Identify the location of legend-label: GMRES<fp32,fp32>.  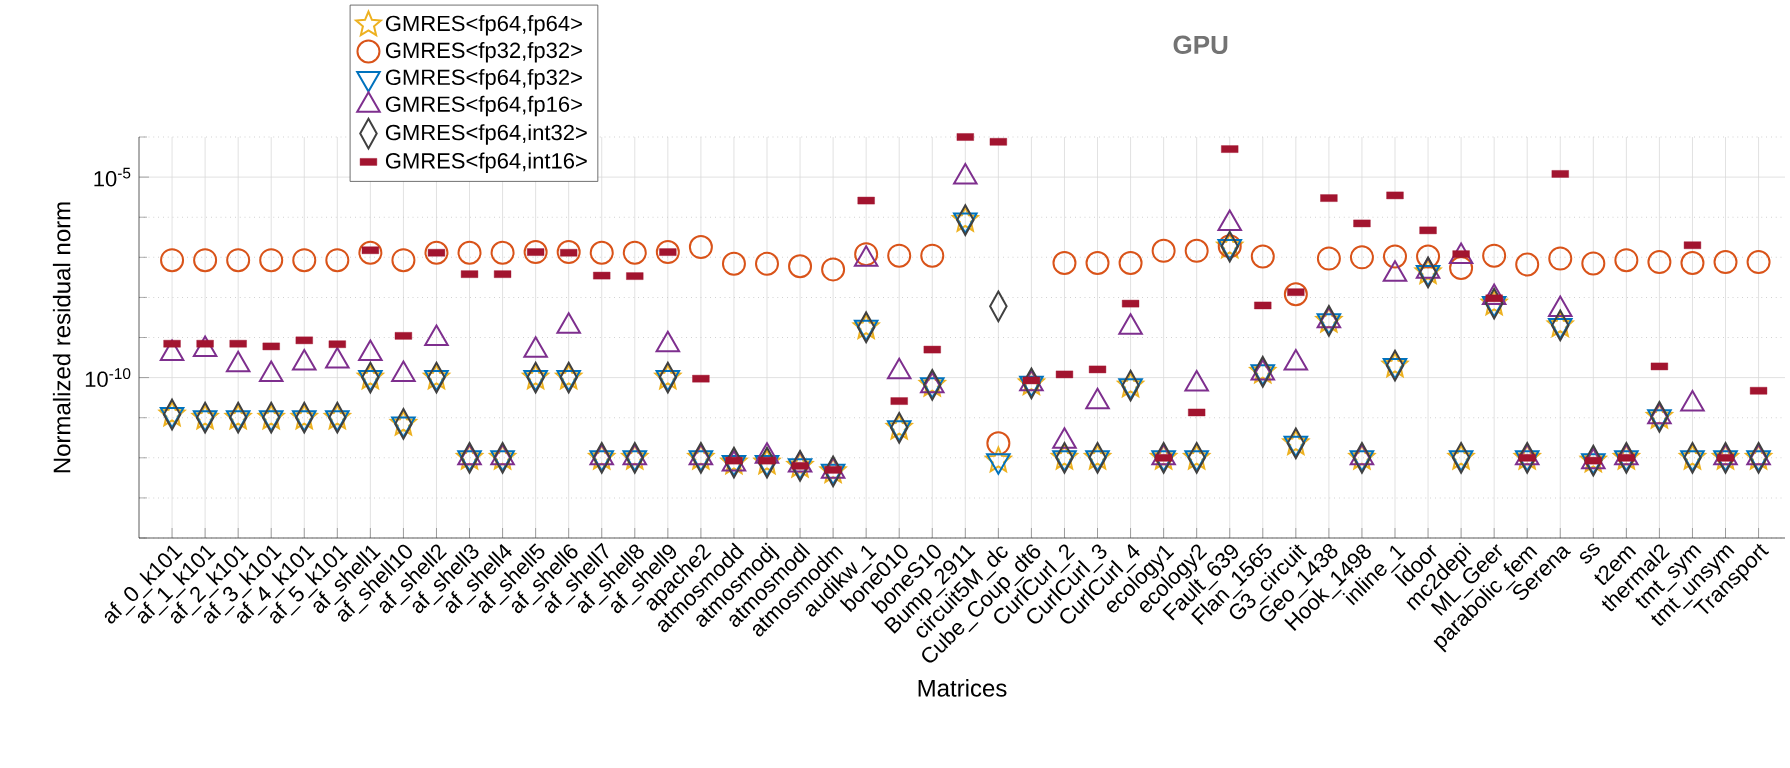
(483, 52).